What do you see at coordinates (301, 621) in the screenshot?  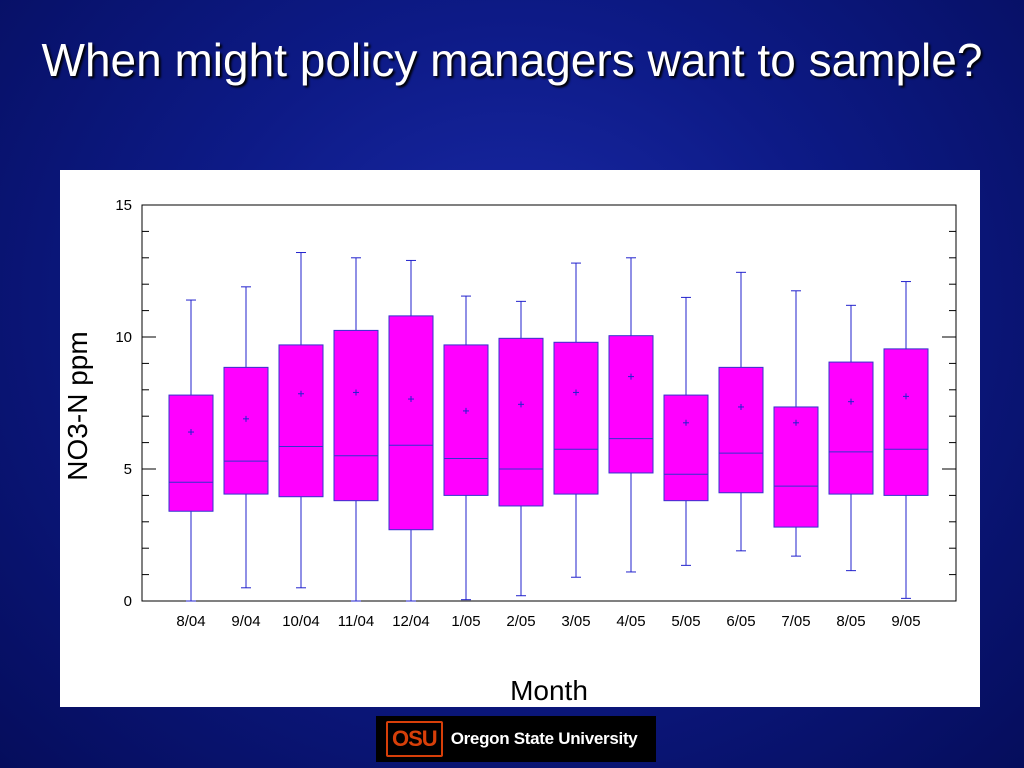 I see `x-tick-label: 10/04` at bounding box center [301, 621].